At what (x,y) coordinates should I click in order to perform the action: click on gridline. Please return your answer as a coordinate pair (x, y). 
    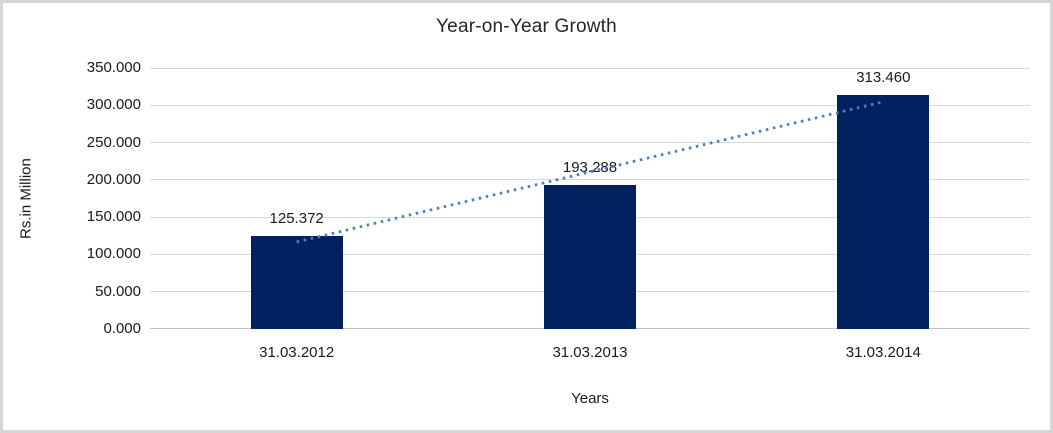
    Looking at the image, I should click on (590, 68).